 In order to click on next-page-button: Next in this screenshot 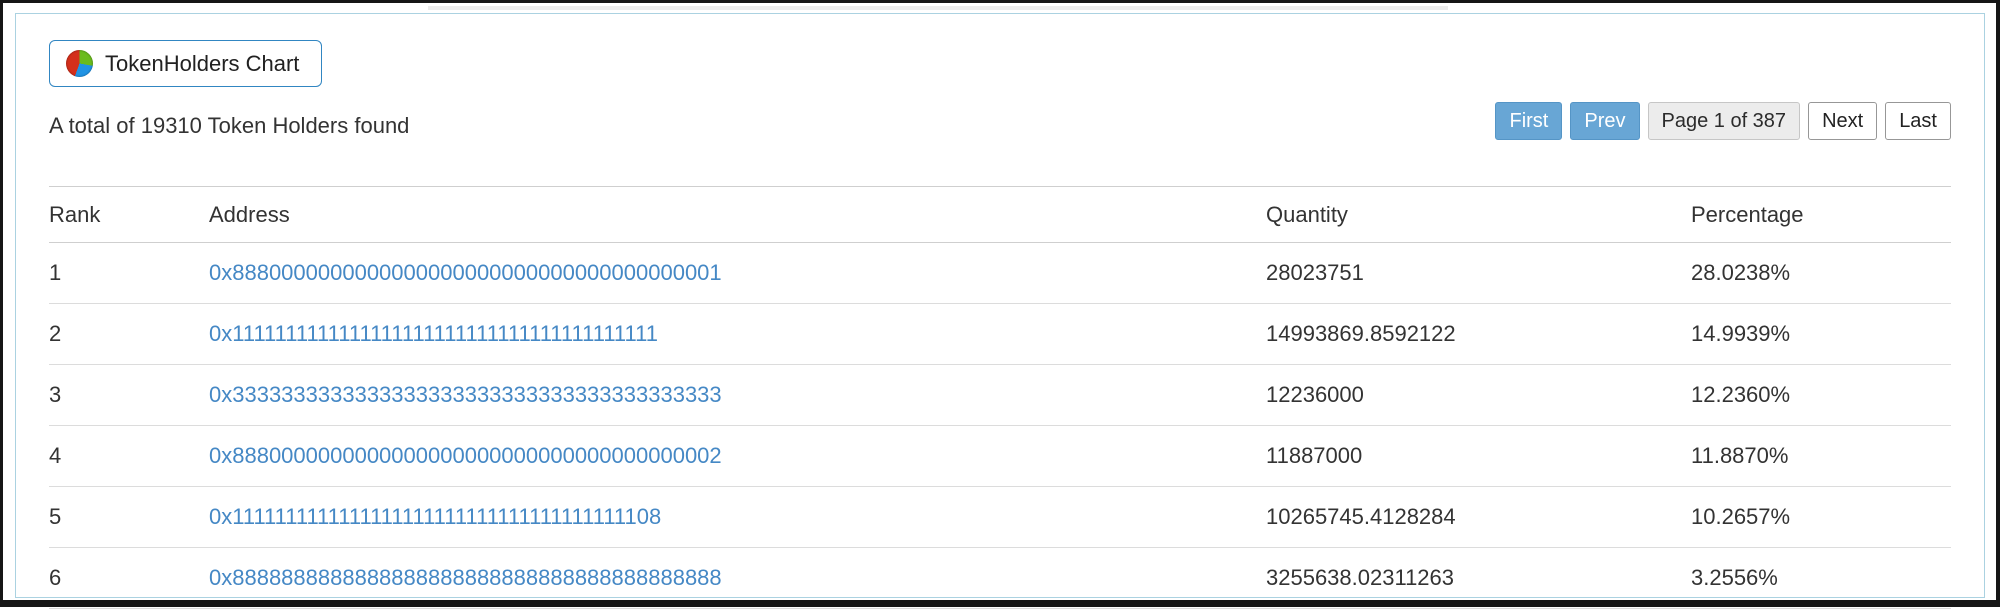, I will do `click(1842, 121)`.